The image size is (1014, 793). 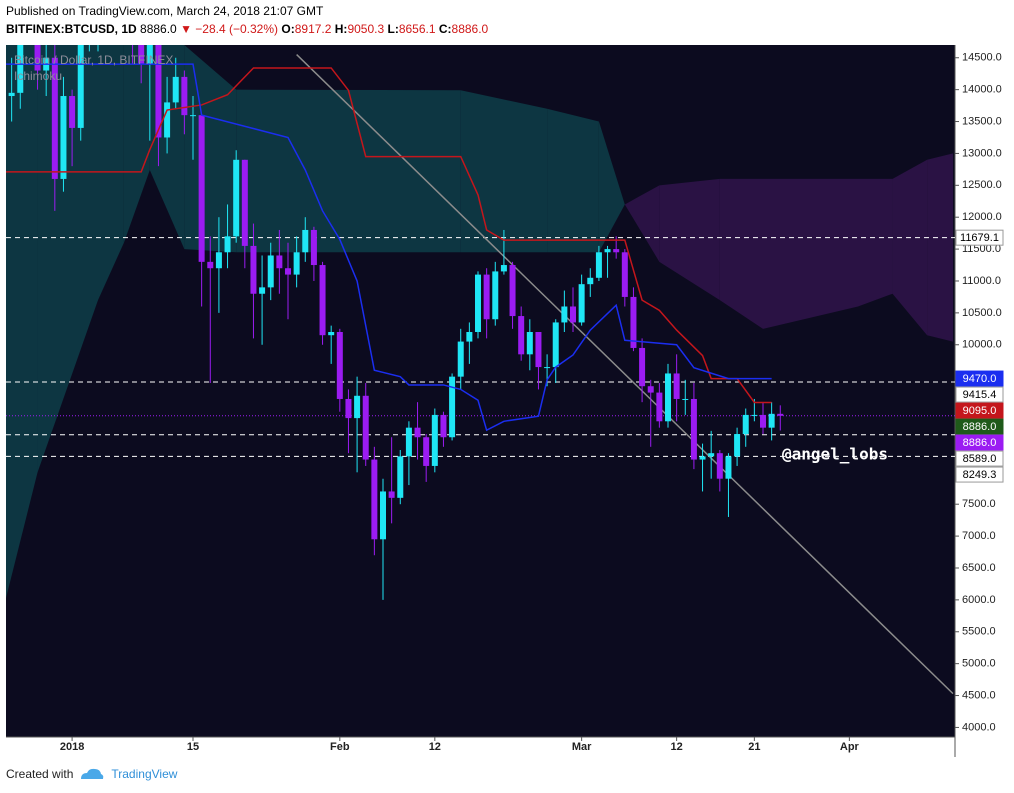 What do you see at coordinates (313, 29) in the screenshot?
I see `ohlc-value: 8917.2` at bounding box center [313, 29].